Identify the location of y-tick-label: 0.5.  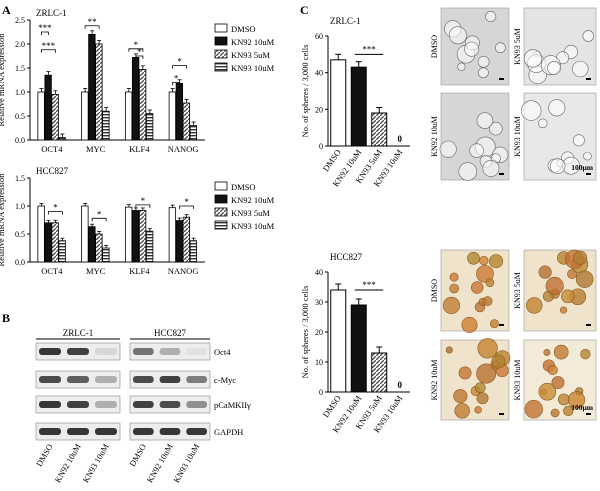
(20, 234).